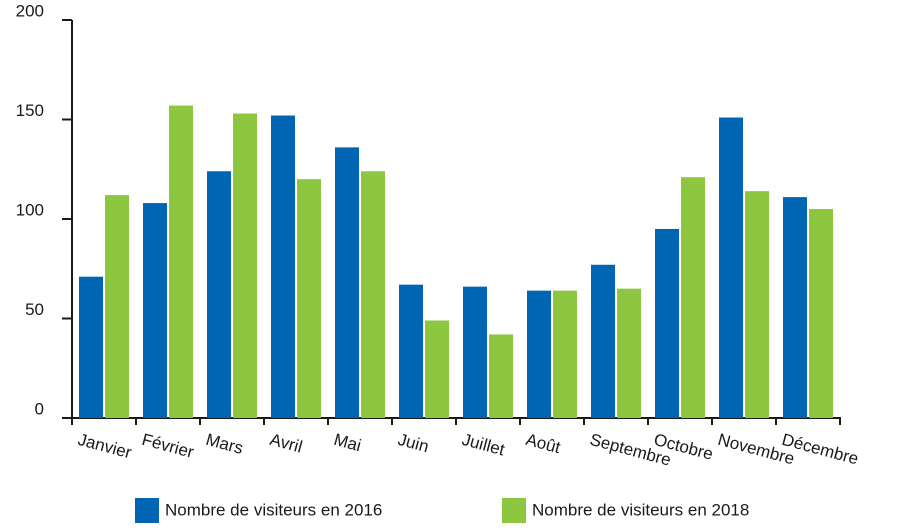 Image resolution: width=903 pixels, height=532 pixels. Describe the element at coordinates (413, 443) in the screenshot. I see `x-tick-label: Juin` at that location.